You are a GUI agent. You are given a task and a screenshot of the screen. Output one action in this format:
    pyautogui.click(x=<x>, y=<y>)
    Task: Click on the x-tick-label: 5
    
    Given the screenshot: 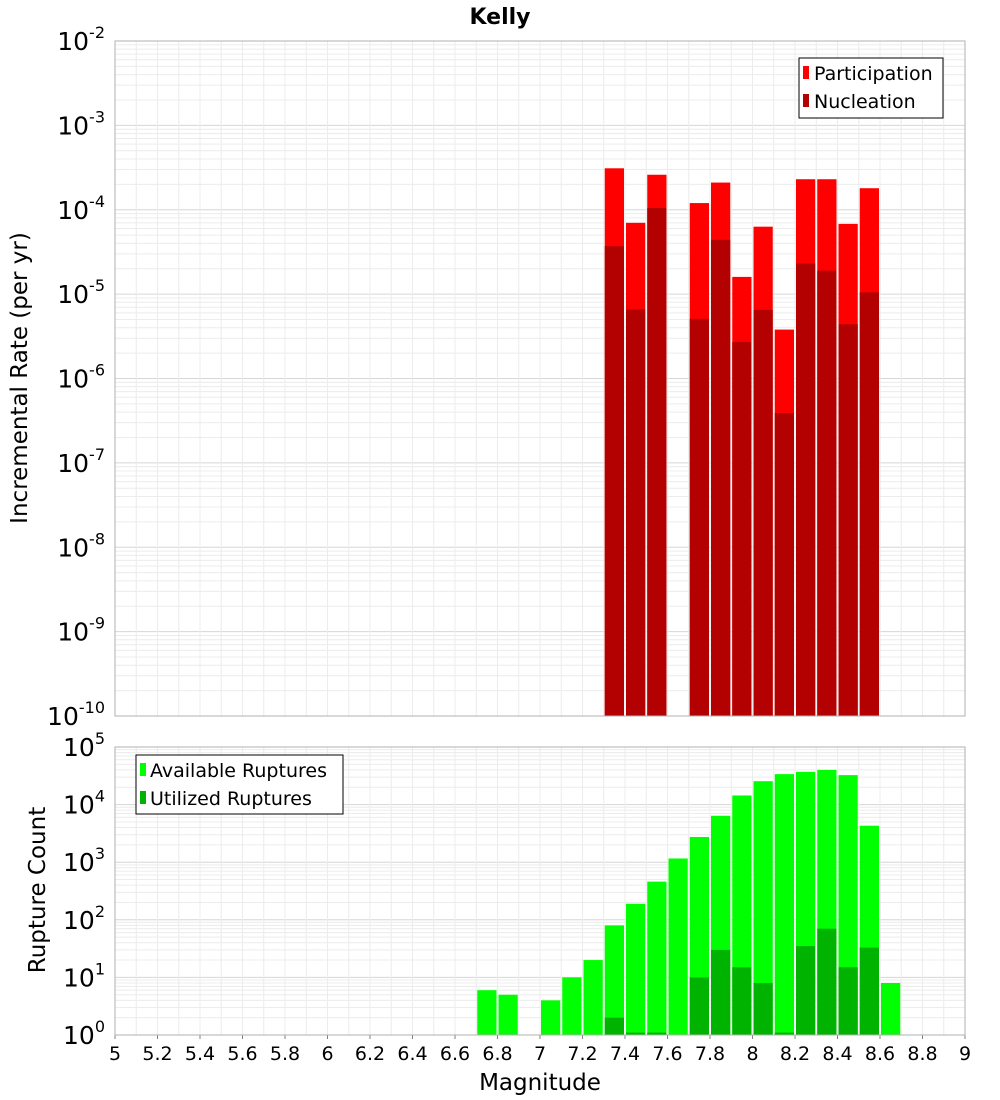 What is the action you would take?
    pyautogui.click(x=115, y=1054)
    